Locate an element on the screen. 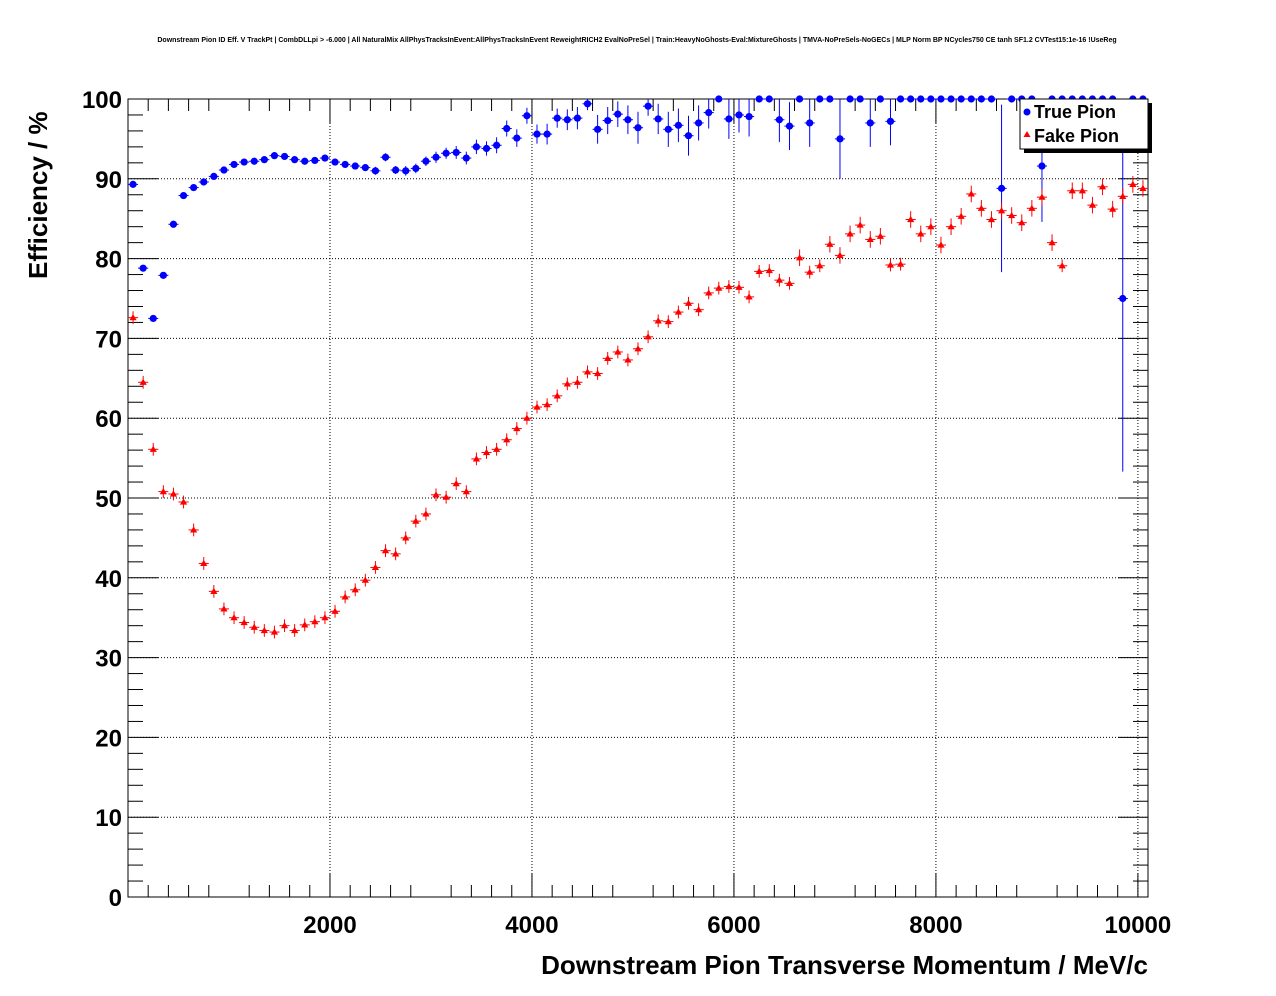 Image resolution: width=1276 pixels, height=996 pixels. x-tick-label: 10000 is located at coordinates (1138, 925).